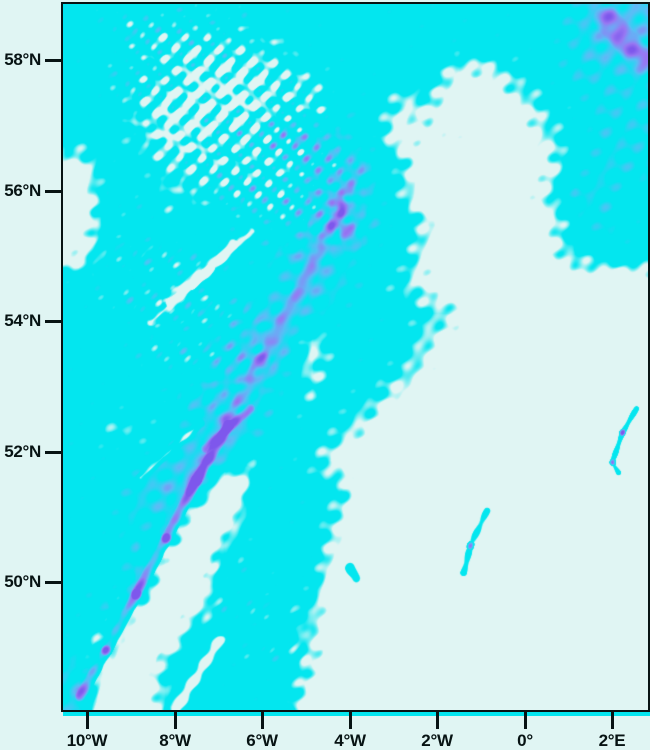 The width and height of the screenshot is (650, 750). What do you see at coordinates (22, 59) in the screenshot?
I see `y-tick-label: 58°N` at bounding box center [22, 59].